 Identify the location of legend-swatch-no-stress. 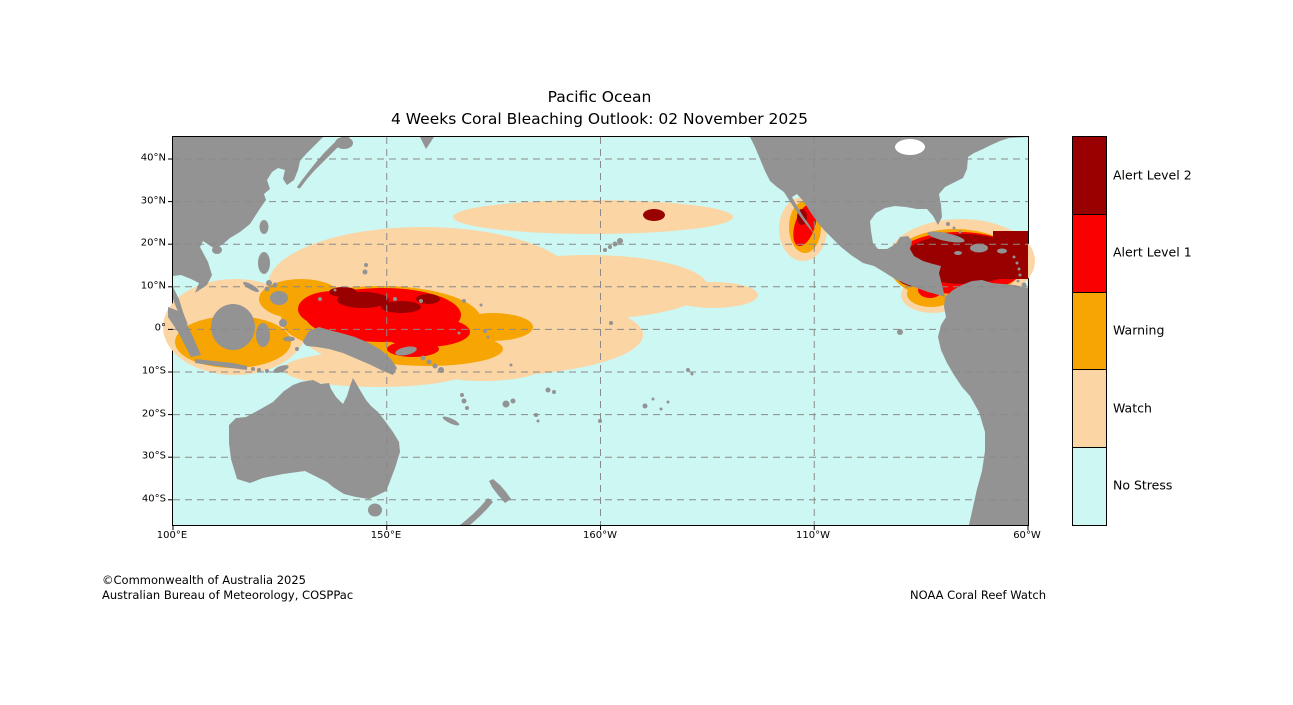
(1089, 486).